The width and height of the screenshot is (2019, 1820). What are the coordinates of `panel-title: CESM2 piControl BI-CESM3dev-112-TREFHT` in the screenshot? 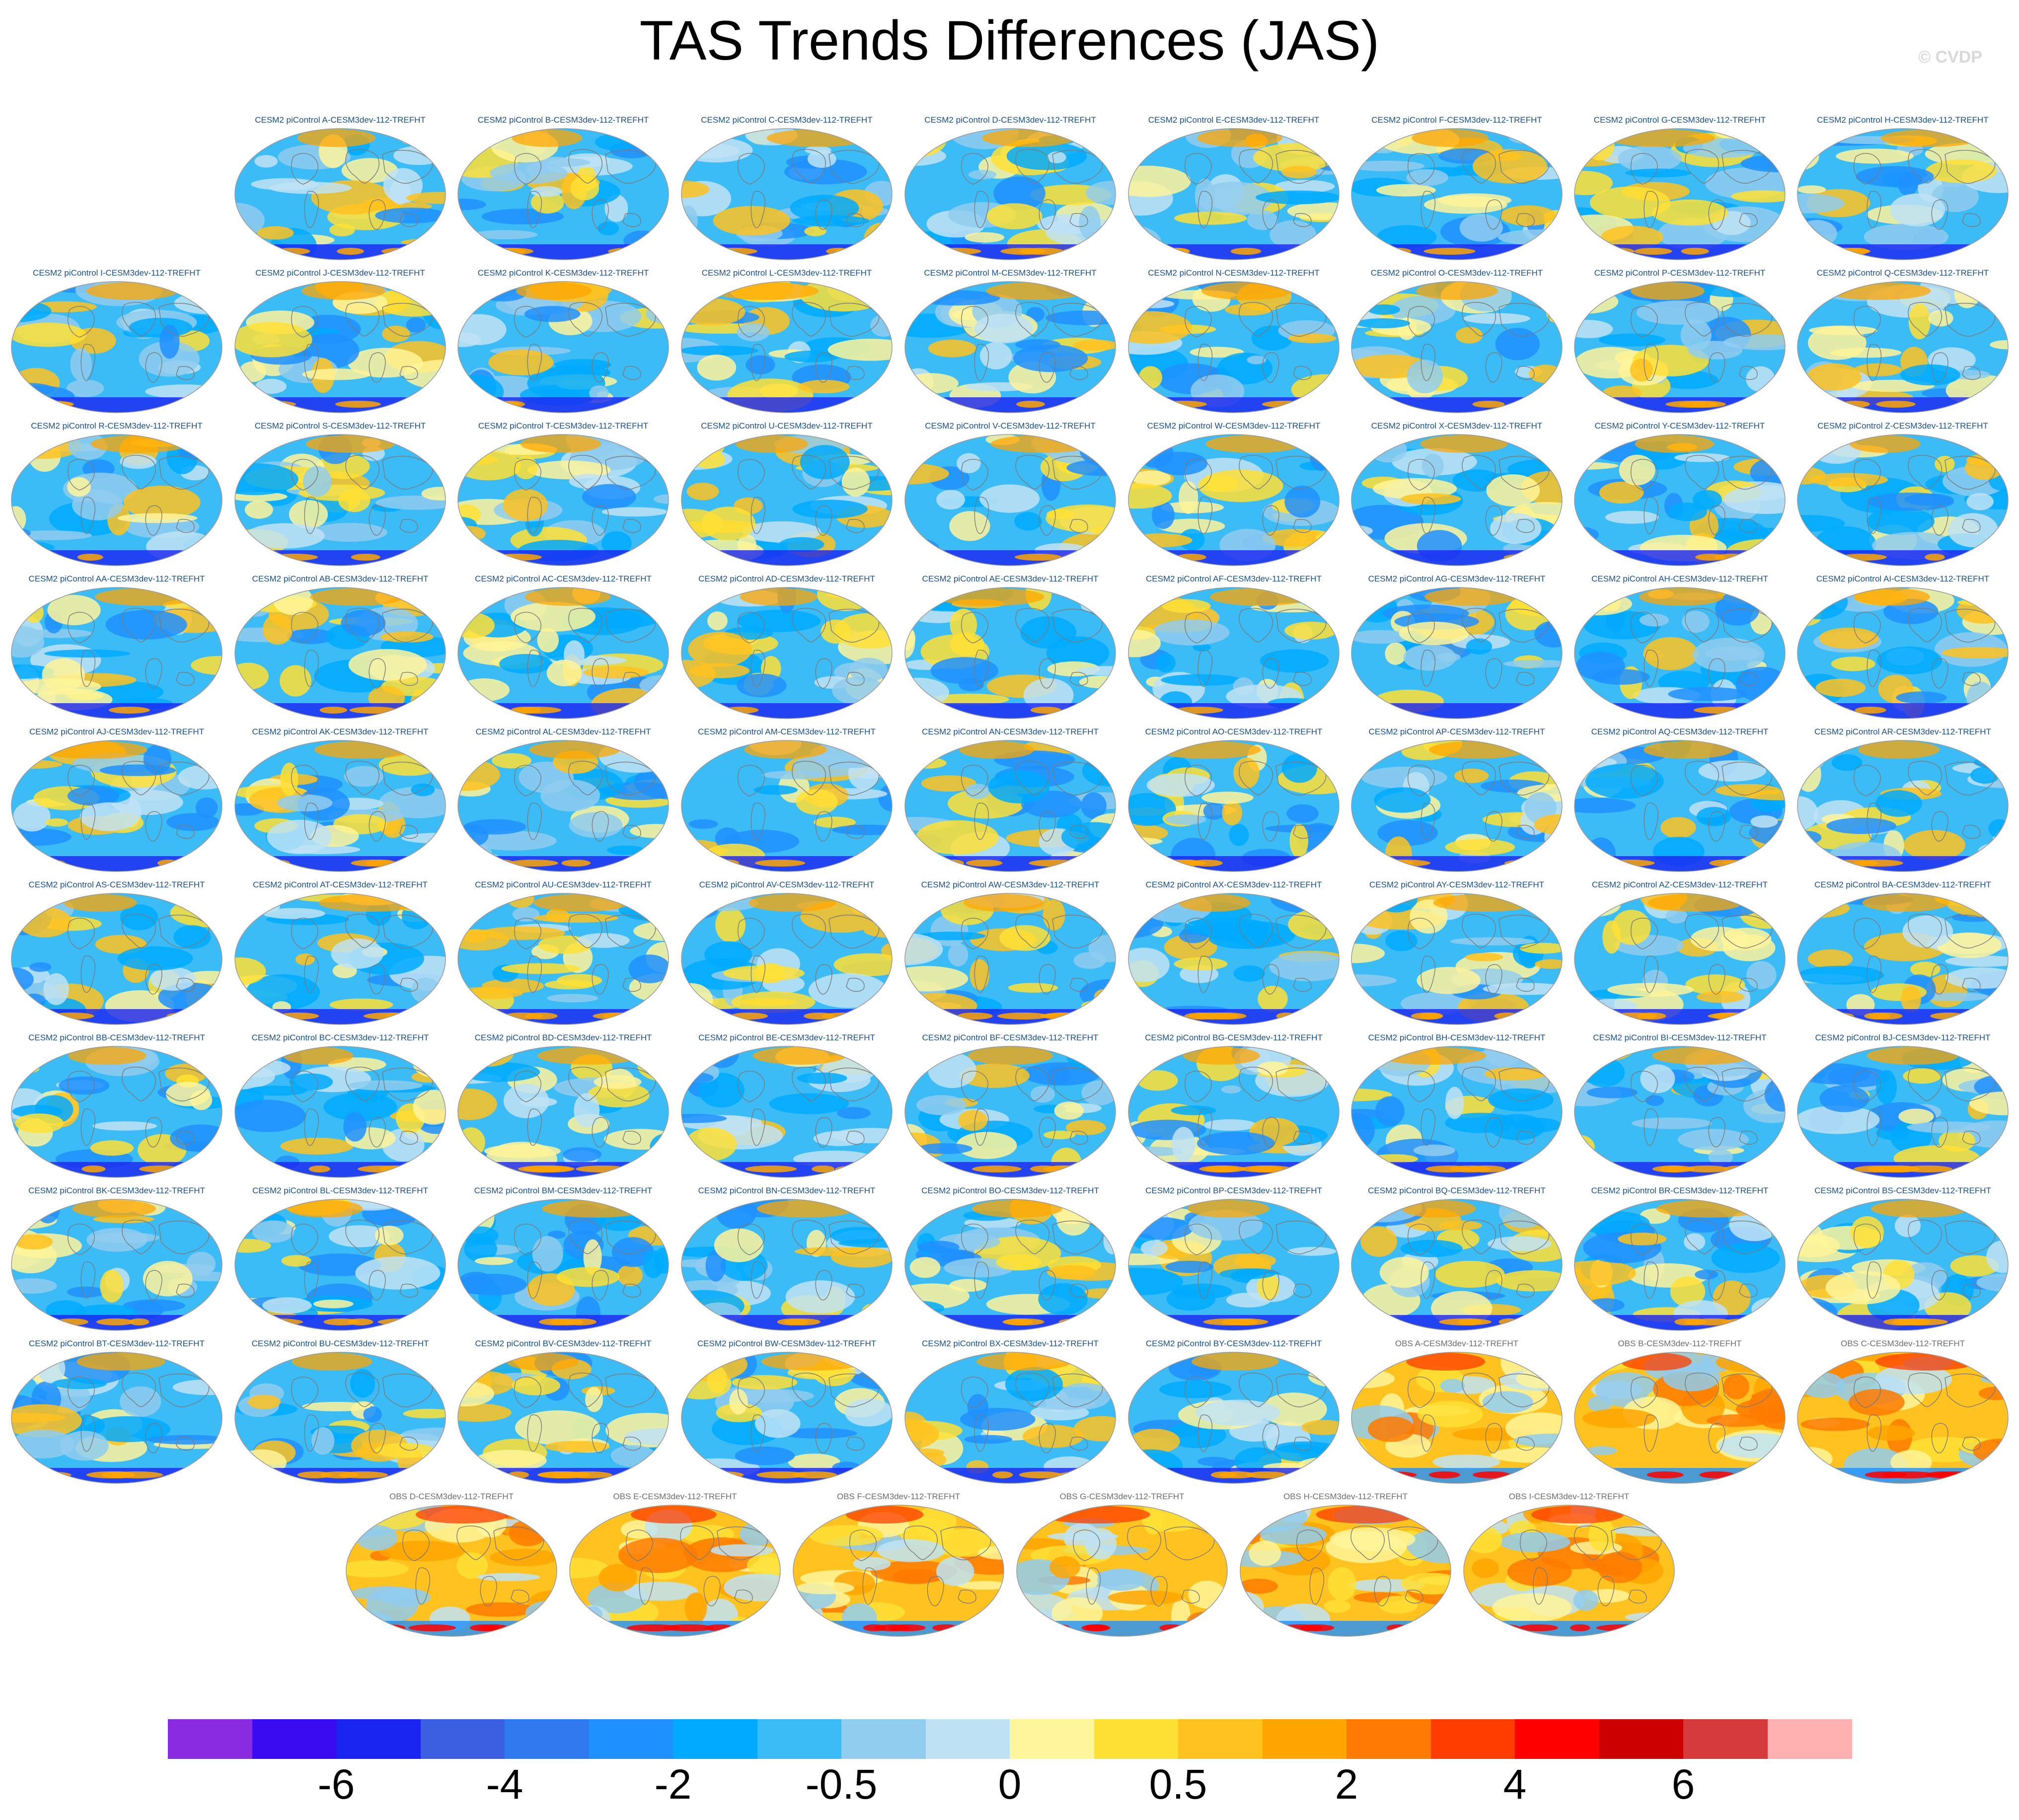 It's located at (1680, 1037).